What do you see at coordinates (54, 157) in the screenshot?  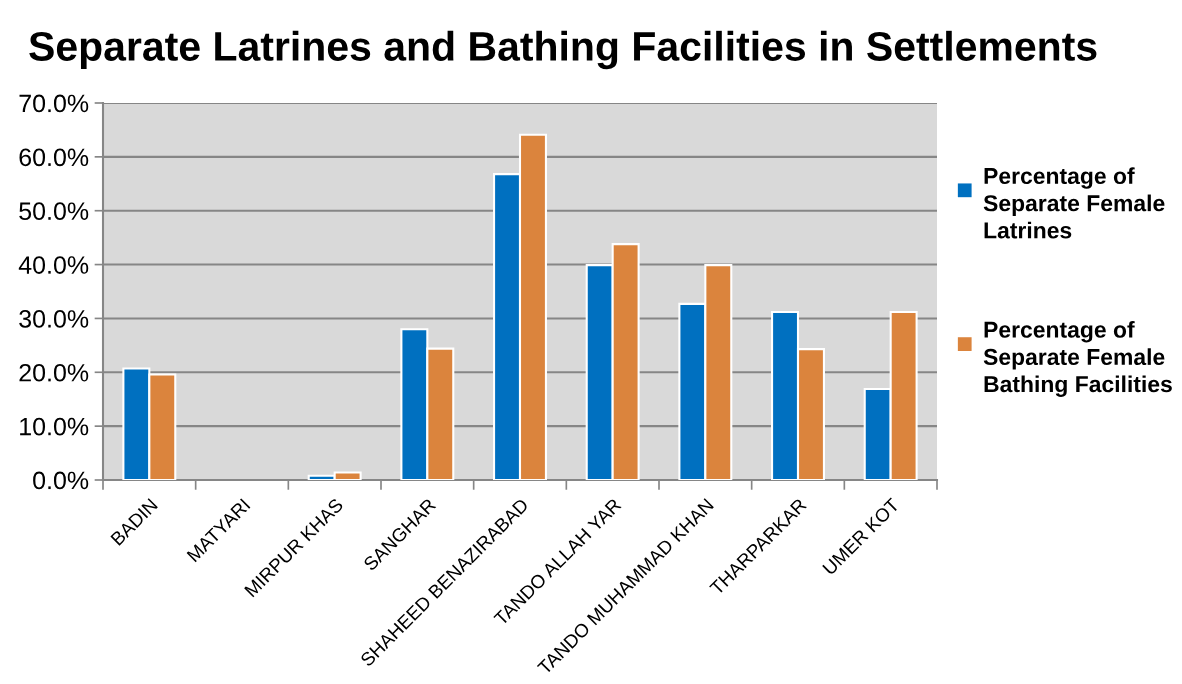 I see `y-tick-label: 60.0%` at bounding box center [54, 157].